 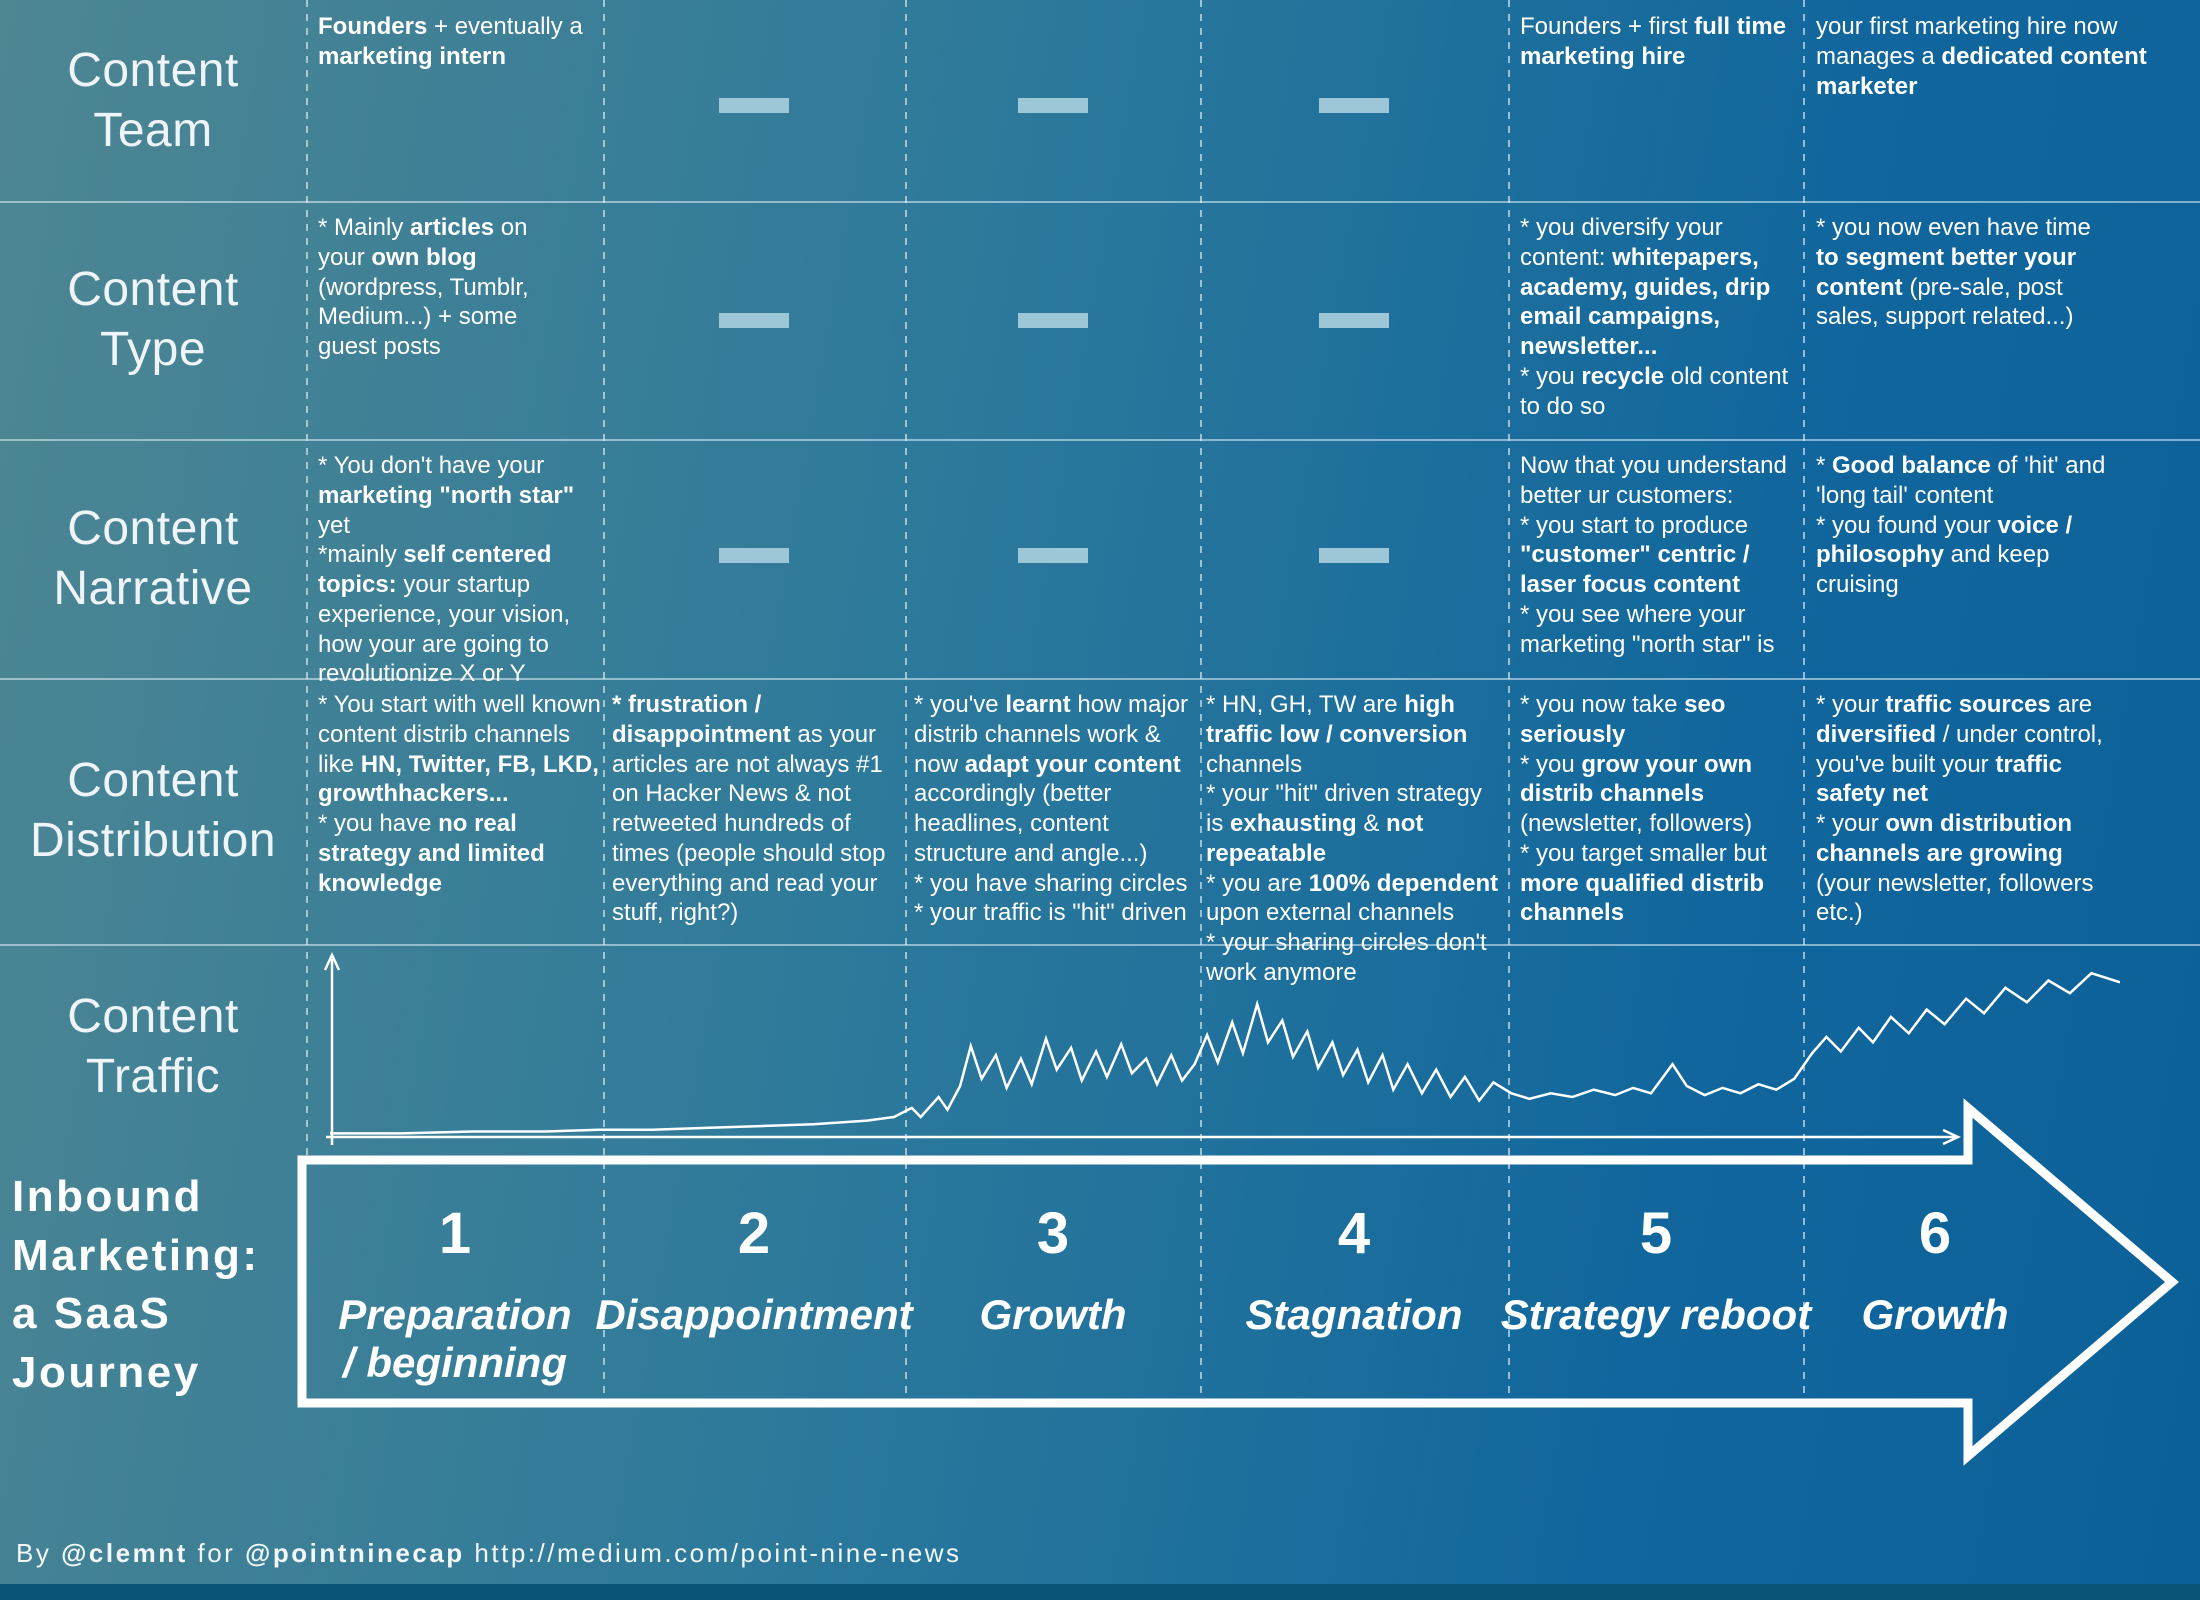 What do you see at coordinates (355, 1553) in the screenshot?
I see `footer-org-handle: @pointninecap` at bounding box center [355, 1553].